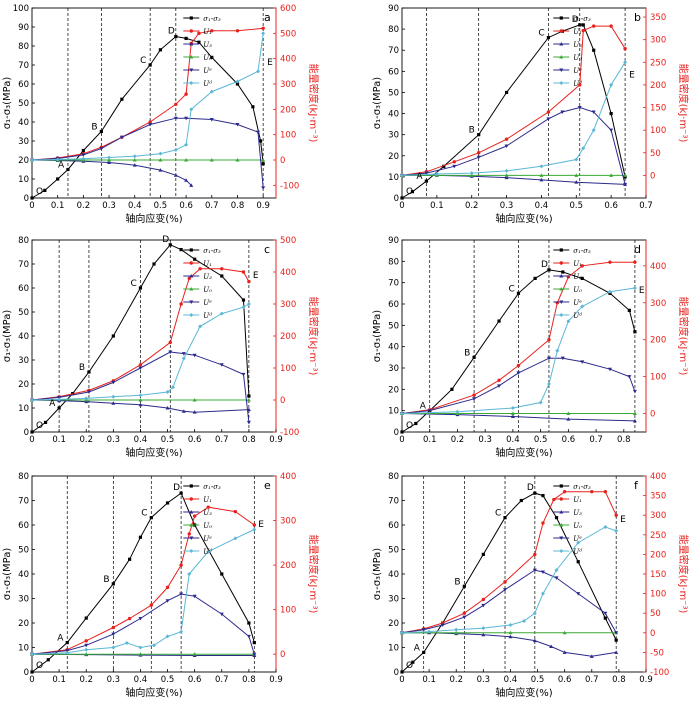  I want to click on y-tick-label: 20, so click(23, 161).